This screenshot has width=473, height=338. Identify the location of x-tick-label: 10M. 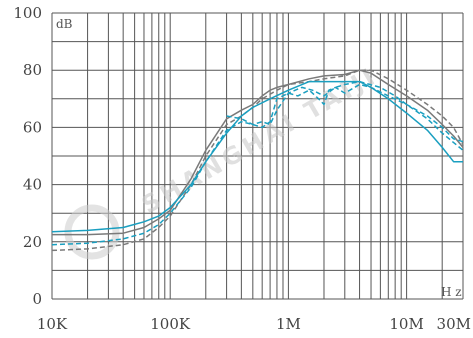
(406, 324).